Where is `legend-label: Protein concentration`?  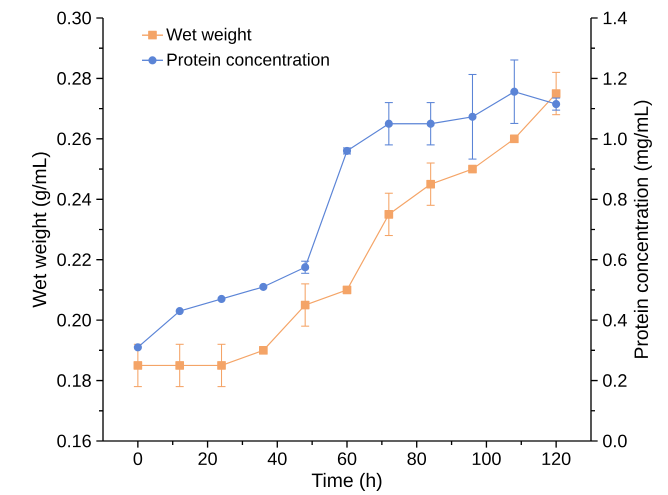
legend-label: Protein concentration is located at coordinates (248, 59).